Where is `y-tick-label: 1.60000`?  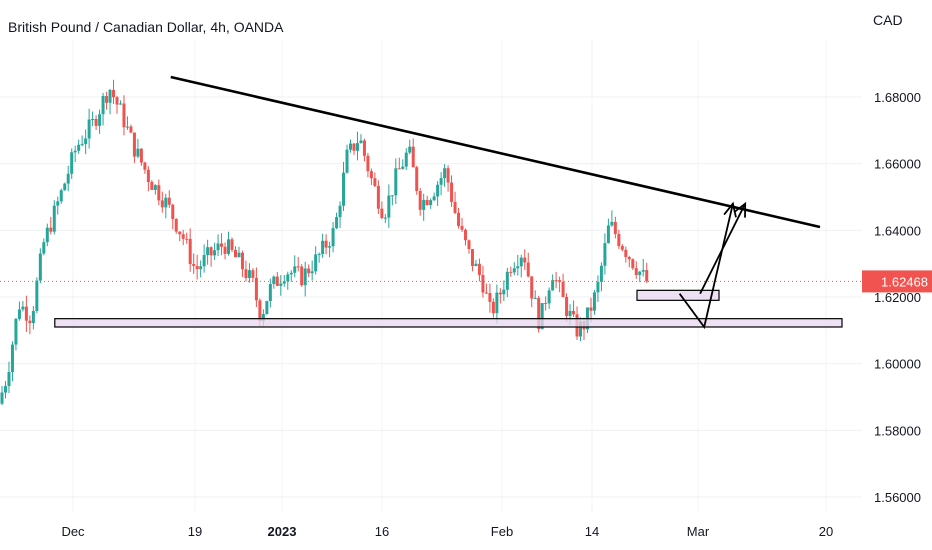 y-tick-label: 1.60000 is located at coordinates (897, 364).